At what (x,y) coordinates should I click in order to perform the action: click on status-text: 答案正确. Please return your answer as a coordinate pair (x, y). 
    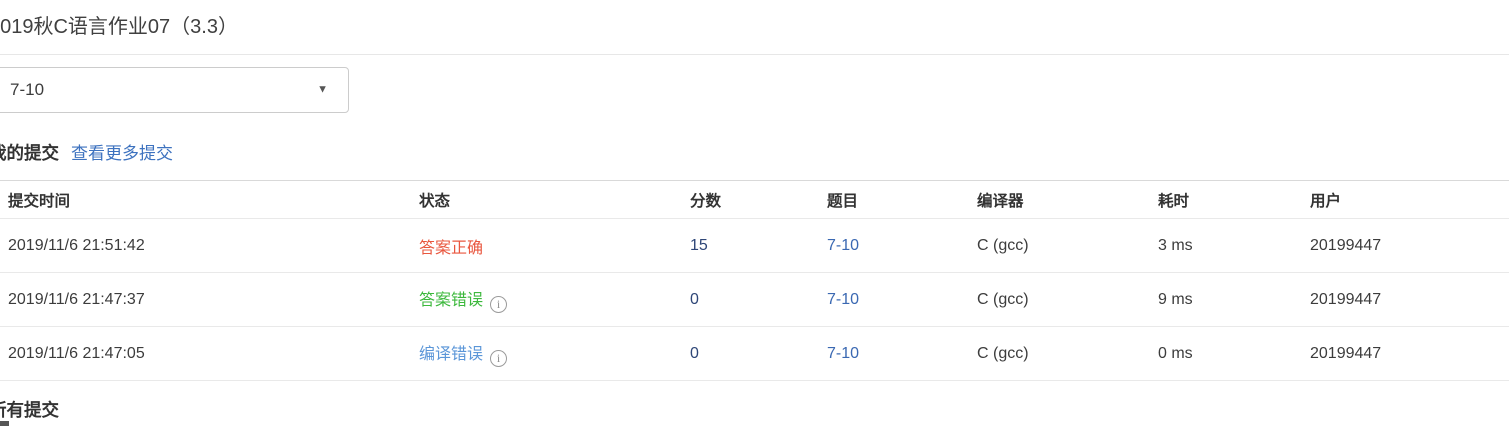
    Looking at the image, I should click on (451, 248).